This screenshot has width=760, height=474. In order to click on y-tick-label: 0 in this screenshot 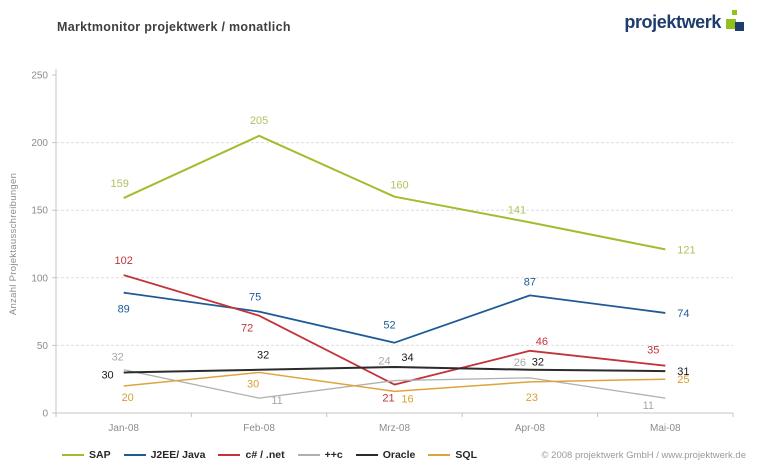, I will do `click(45, 414)`.